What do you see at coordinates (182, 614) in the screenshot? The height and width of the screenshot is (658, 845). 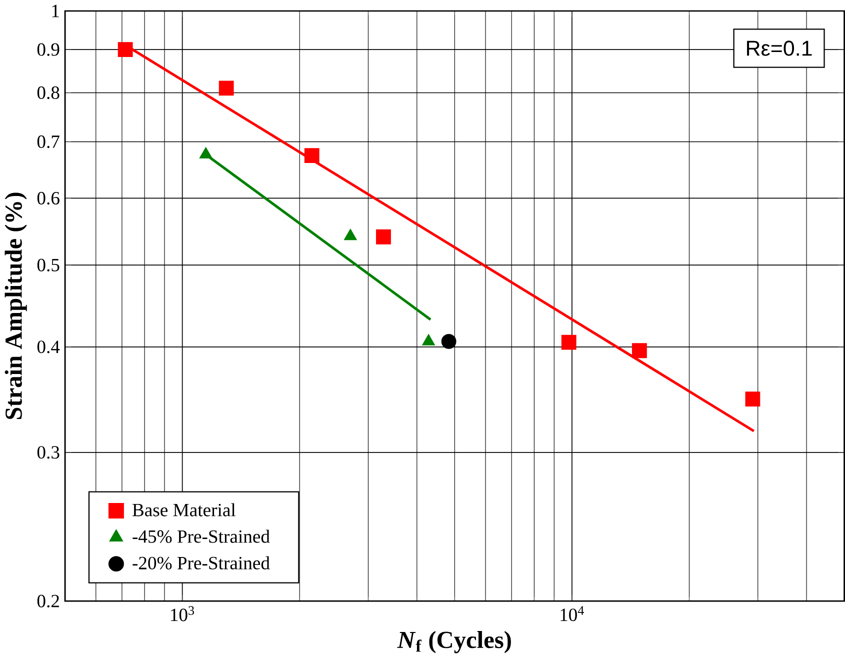 I see `x-tick-label: 10$^{3}$` at bounding box center [182, 614].